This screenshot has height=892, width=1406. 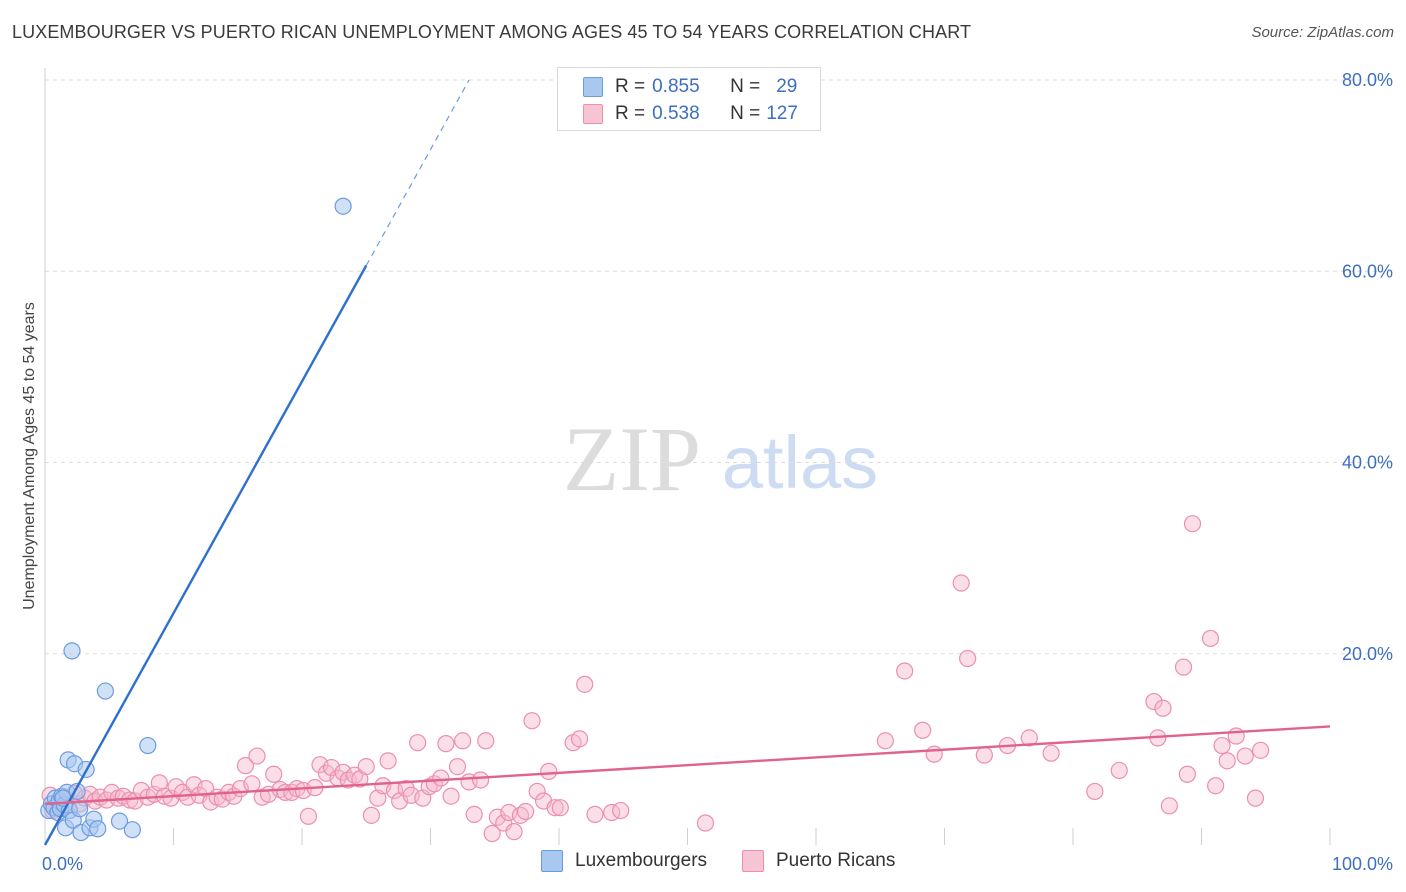 I want to click on y-tick-label: 60.0%, so click(x=1367, y=271).